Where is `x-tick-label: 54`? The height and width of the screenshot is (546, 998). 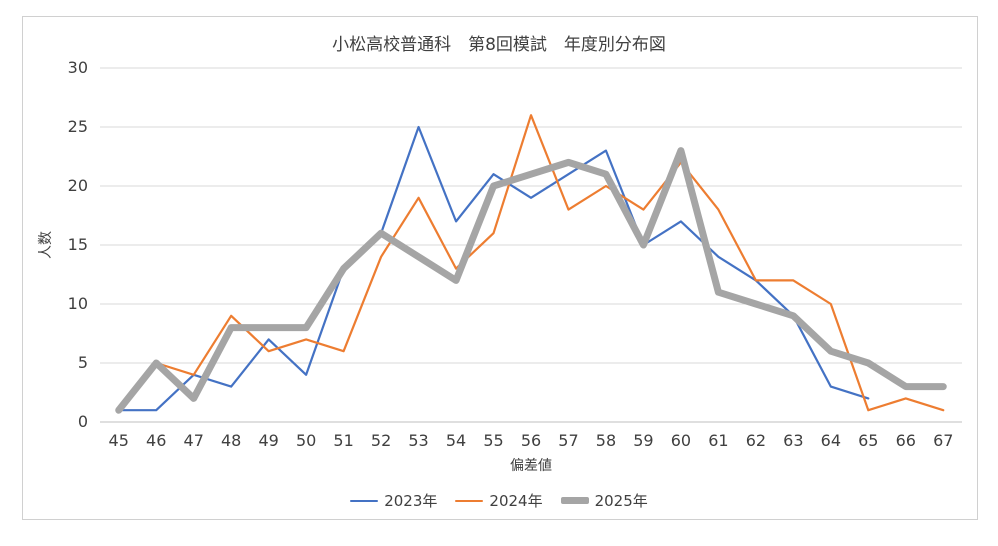 x-tick-label: 54 is located at coordinates (456, 440).